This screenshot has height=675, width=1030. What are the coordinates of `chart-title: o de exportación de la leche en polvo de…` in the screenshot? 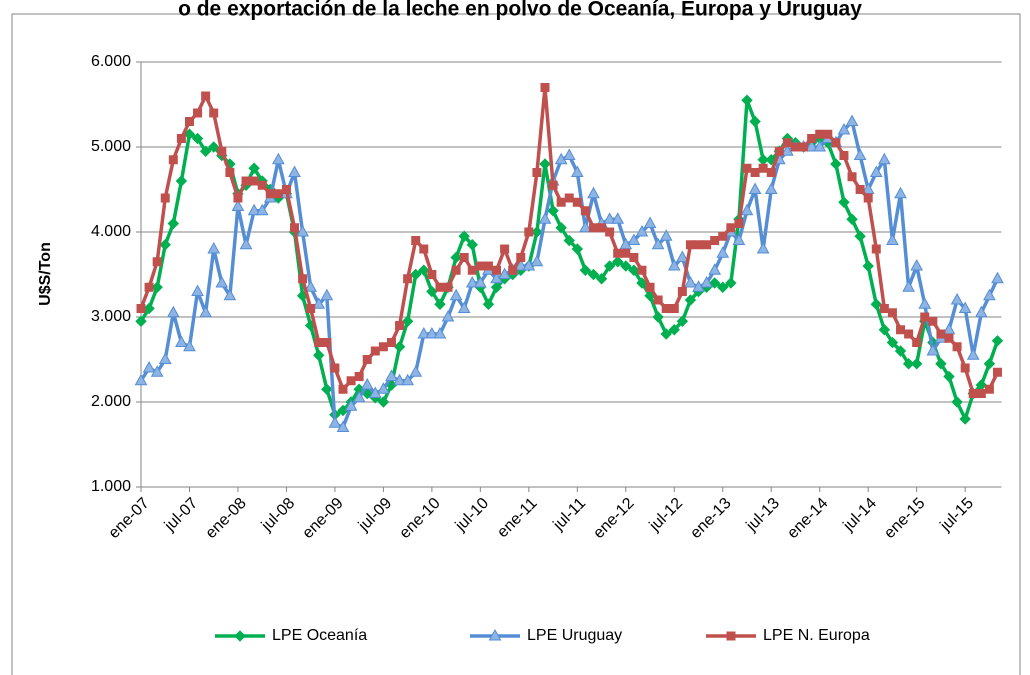 It's located at (520, 10).